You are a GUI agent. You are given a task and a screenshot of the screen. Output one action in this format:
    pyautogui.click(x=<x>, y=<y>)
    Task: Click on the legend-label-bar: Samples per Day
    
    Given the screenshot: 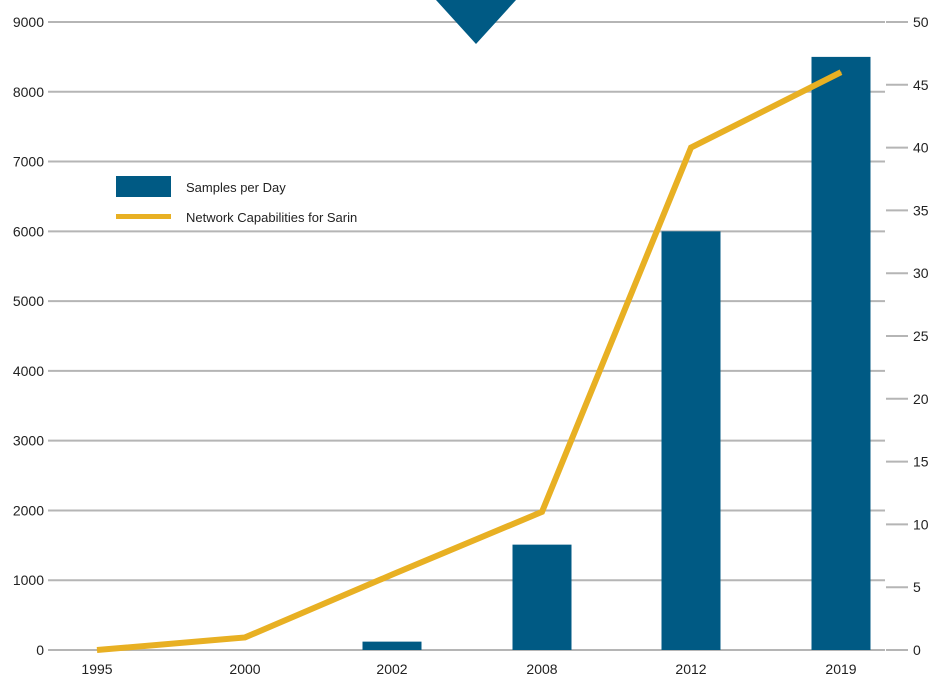 What is the action you would take?
    pyautogui.click(x=236, y=187)
    